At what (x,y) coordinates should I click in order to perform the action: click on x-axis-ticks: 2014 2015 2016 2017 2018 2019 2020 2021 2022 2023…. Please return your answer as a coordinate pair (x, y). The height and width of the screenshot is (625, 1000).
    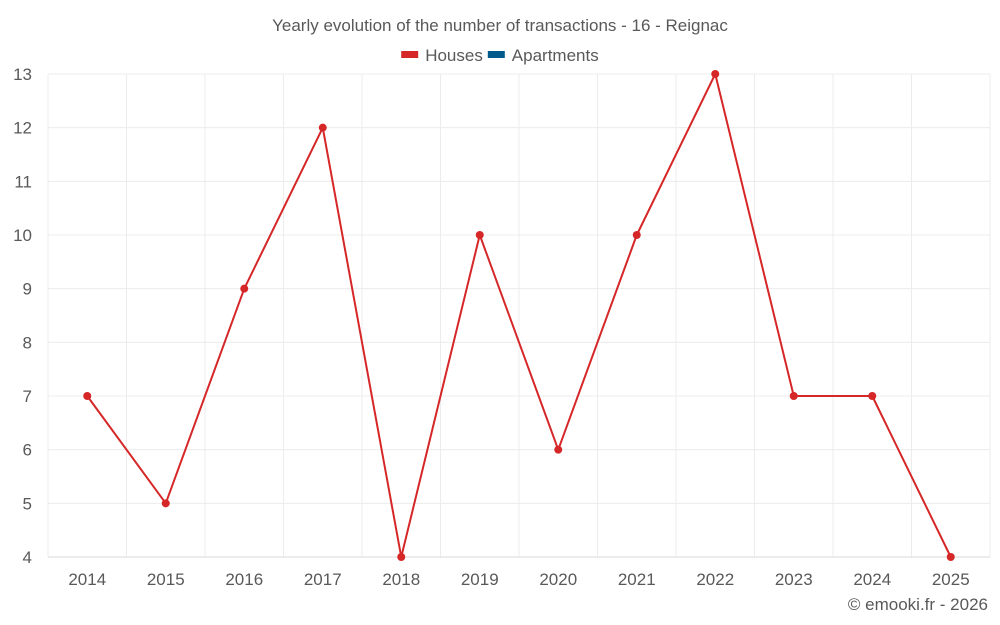
    Looking at the image, I should click on (518, 579).